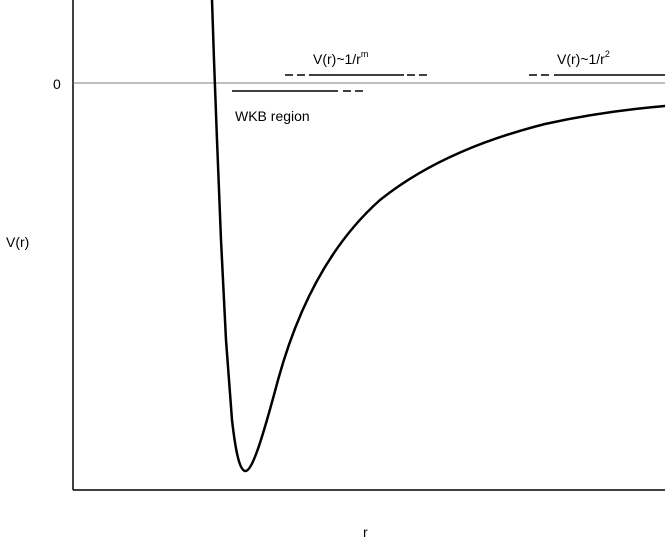  I want to click on zero-tick-label: 0, so click(57, 84).